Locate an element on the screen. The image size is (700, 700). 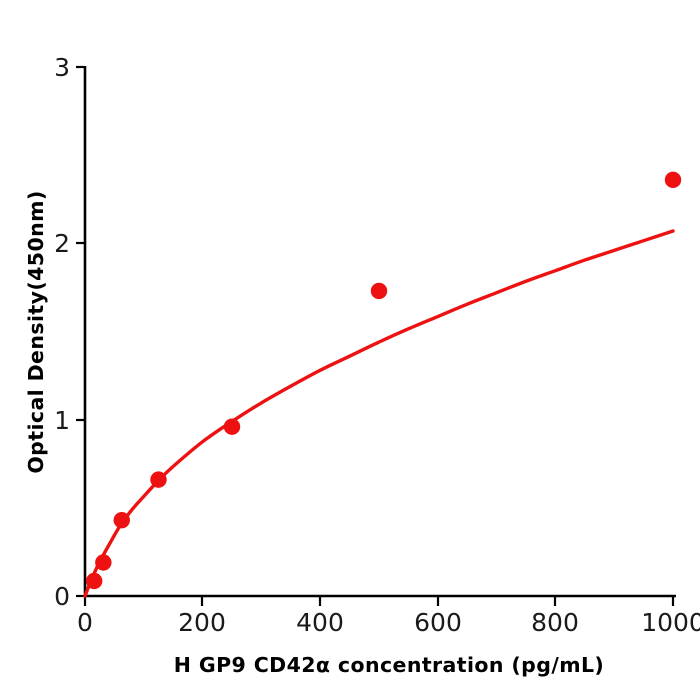
y-tick-label-3: 3 is located at coordinates (62, 67).